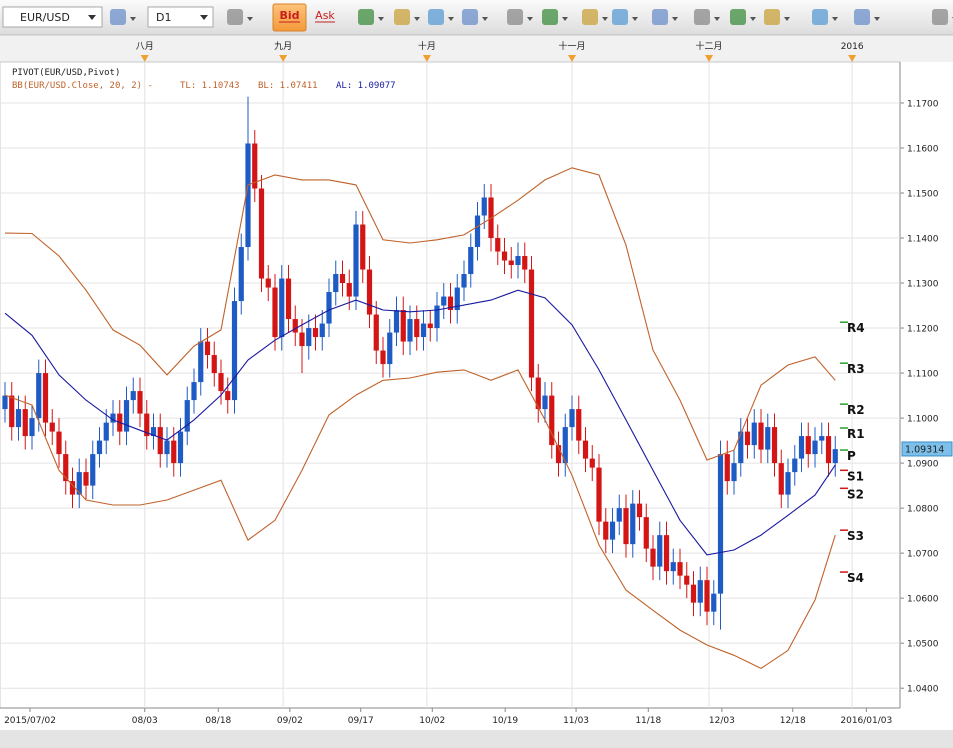  What do you see at coordinates (283, 58) in the screenshot?
I see `month-marker` at bounding box center [283, 58].